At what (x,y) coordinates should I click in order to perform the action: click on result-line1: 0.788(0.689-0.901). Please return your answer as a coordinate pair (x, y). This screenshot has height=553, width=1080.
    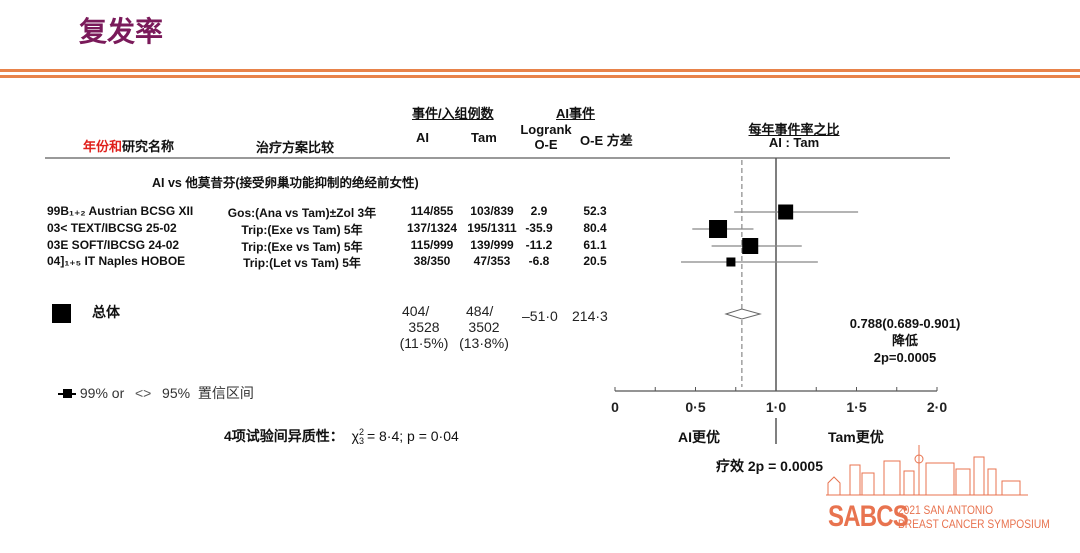
    Looking at the image, I should click on (905, 323).